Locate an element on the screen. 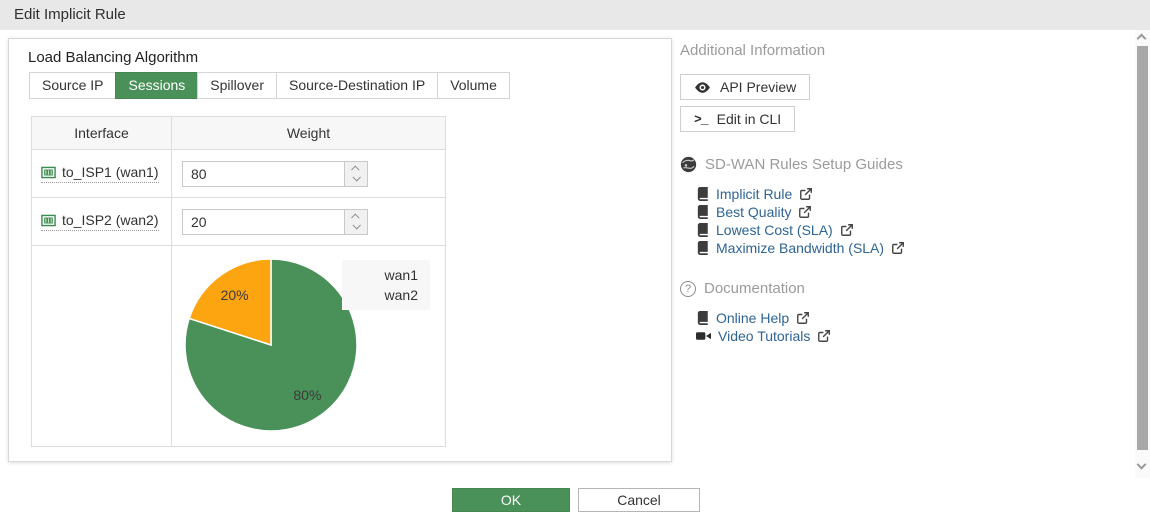 Image resolution: width=1150 pixels, height=519 pixels. weight-stepper-wan1 is located at coordinates (355, 173).